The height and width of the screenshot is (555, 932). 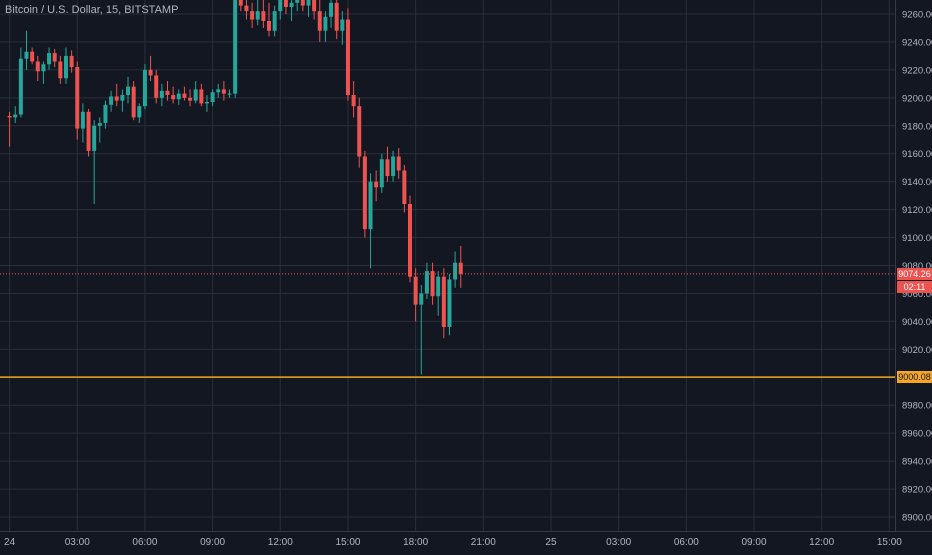 What do you see at coordinates (914, 273) in the screenshot?
I see `current-price-label: 9074.26` at bounding box center [914, 273].